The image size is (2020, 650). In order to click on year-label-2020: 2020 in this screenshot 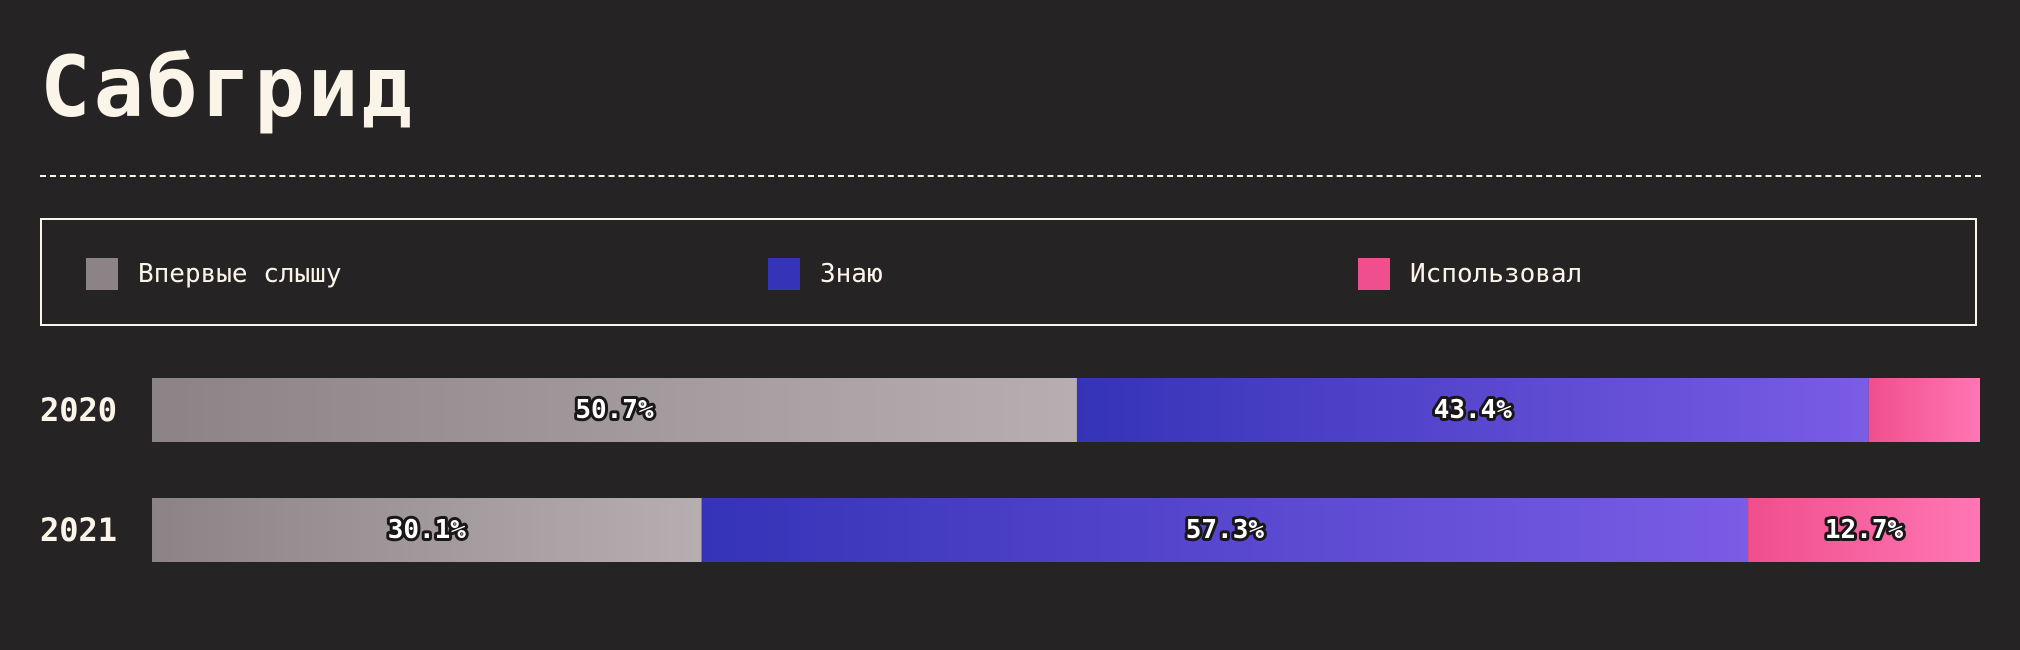, I will do `click(78, 410)`.